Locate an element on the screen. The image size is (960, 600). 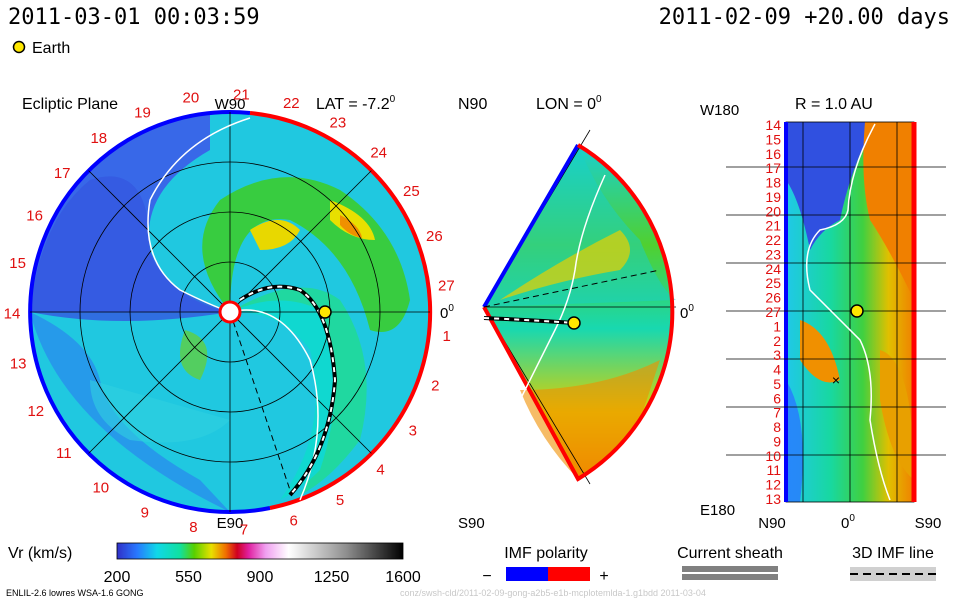
radial-x-label-zero: 00 is located at coordinates (848, 522).